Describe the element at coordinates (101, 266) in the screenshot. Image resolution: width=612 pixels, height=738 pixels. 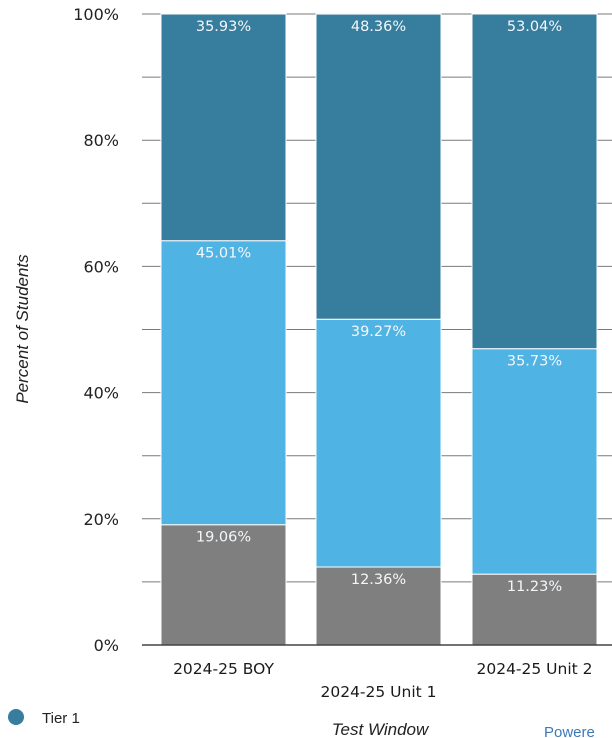
I see `y-tick-label: 60%` at that location.